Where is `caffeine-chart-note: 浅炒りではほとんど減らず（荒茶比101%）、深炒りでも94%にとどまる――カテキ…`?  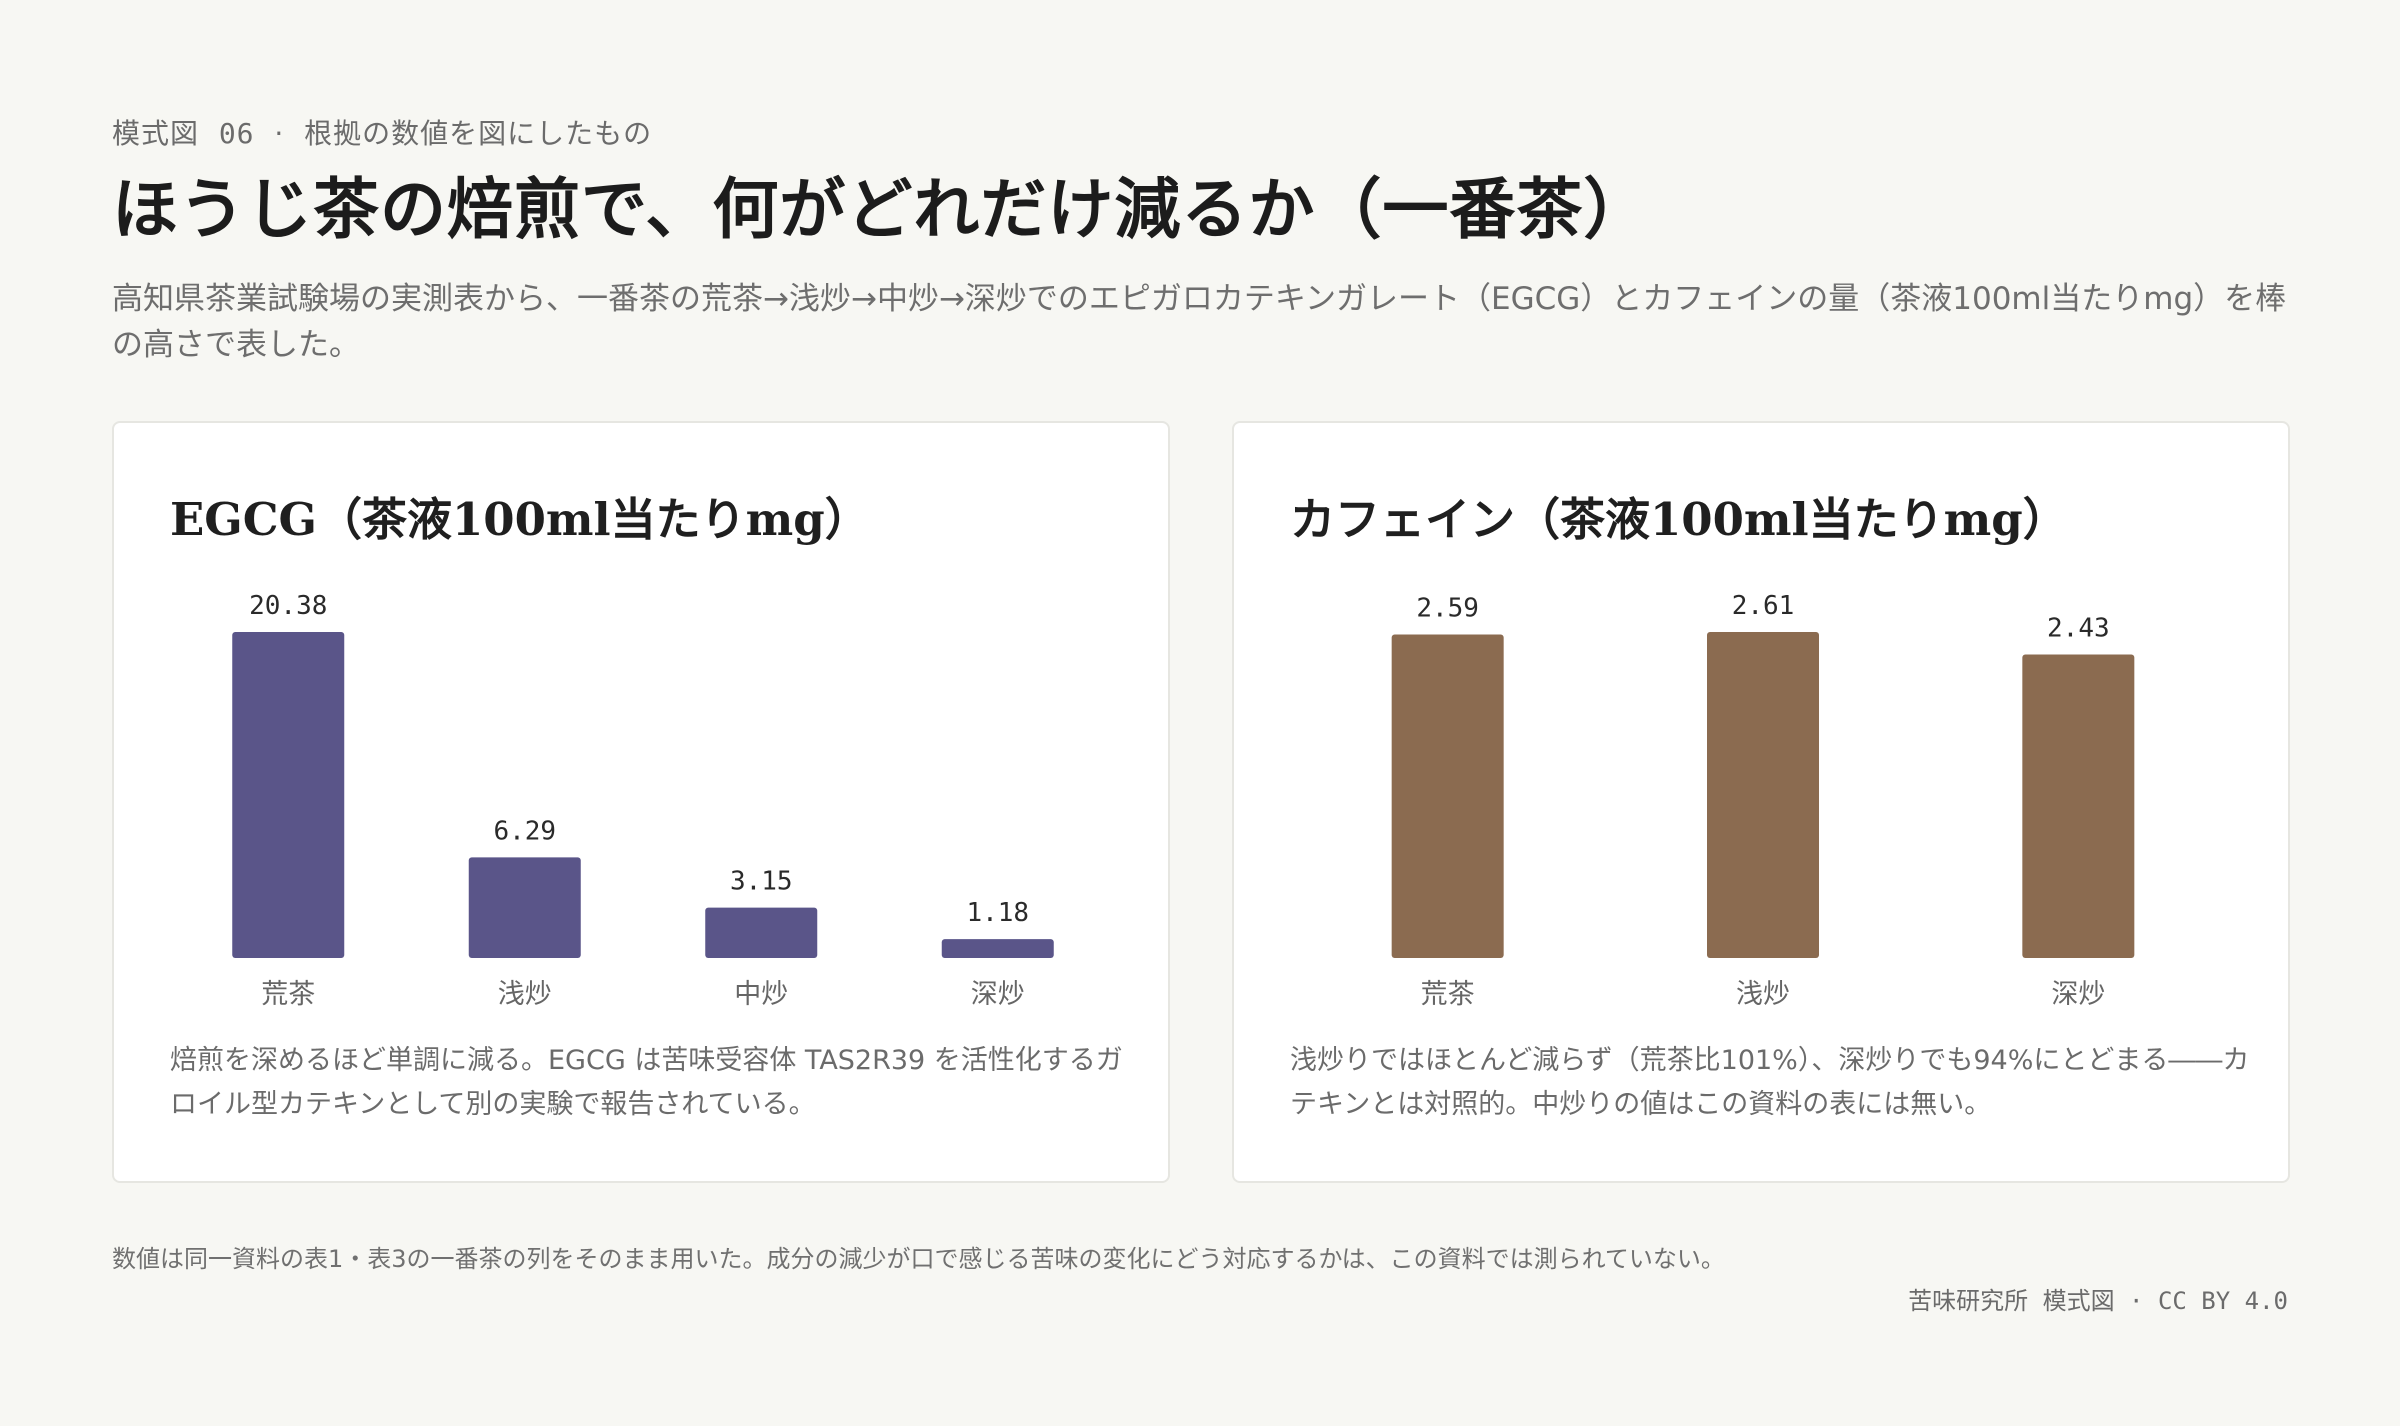 caffeine-chart-note: 浅炒りではほとんど減らず（荒茶比101%）、深炒りでも94%にとどまる――カテキ… is located at coordinates (1770, 1082).